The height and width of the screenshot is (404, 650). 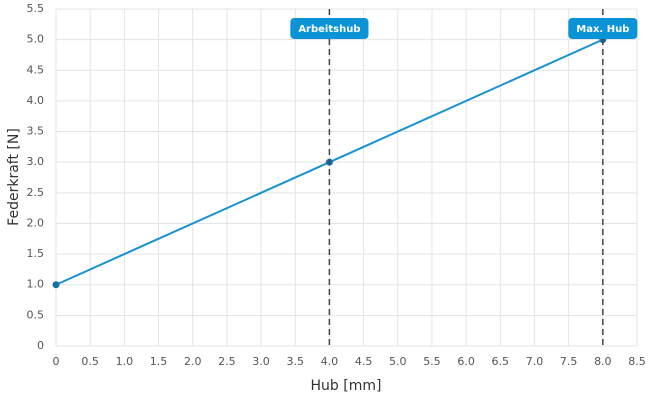 What do you see at coordinates (36, 8) in the screenshot?
I see `y-tick-label: 5.5` at bounding box center [36, 8].